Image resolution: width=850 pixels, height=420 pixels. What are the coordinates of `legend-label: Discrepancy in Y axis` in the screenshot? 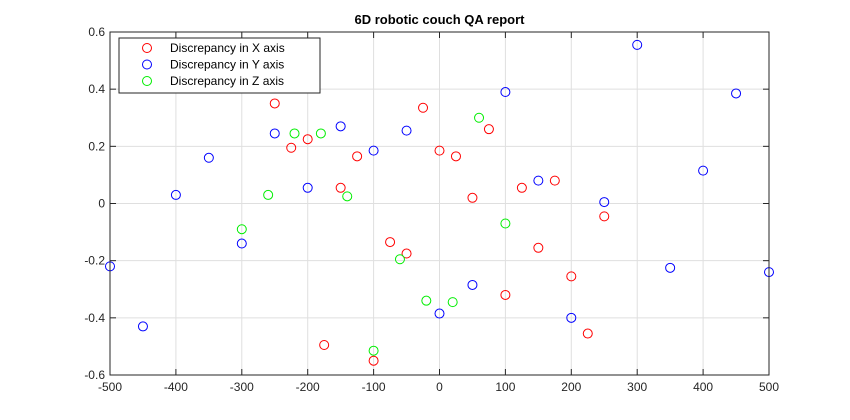 It's located at (227, 65).